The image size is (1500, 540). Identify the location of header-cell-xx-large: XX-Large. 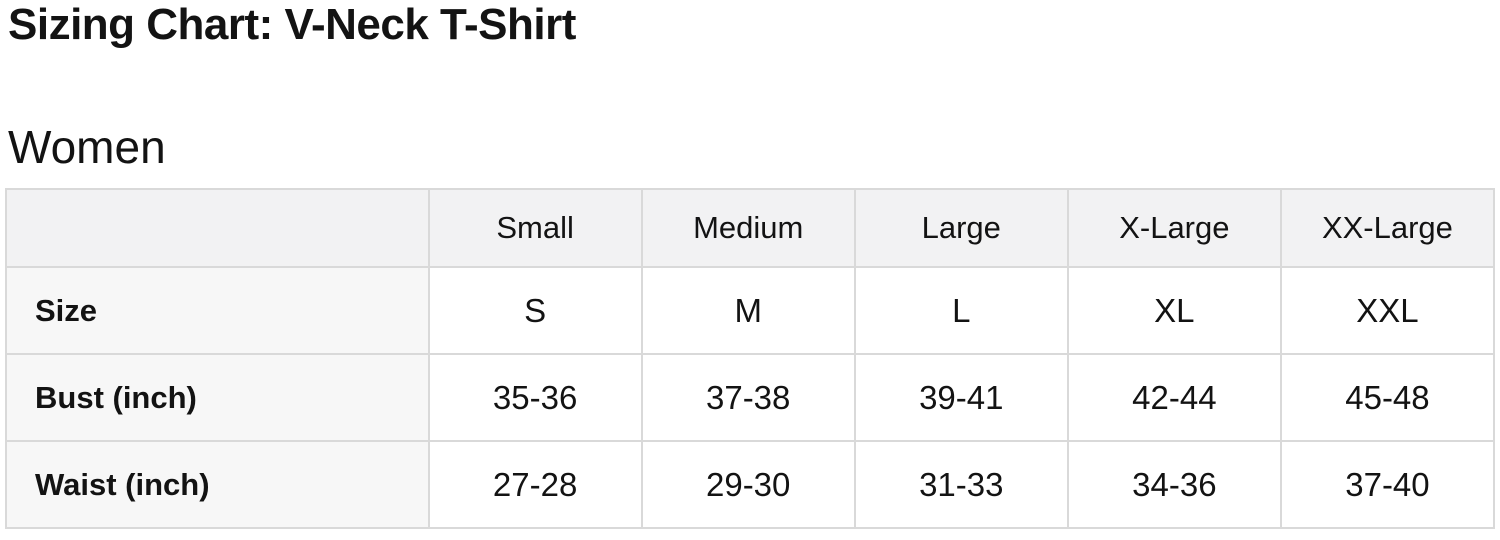
(1387, 228).